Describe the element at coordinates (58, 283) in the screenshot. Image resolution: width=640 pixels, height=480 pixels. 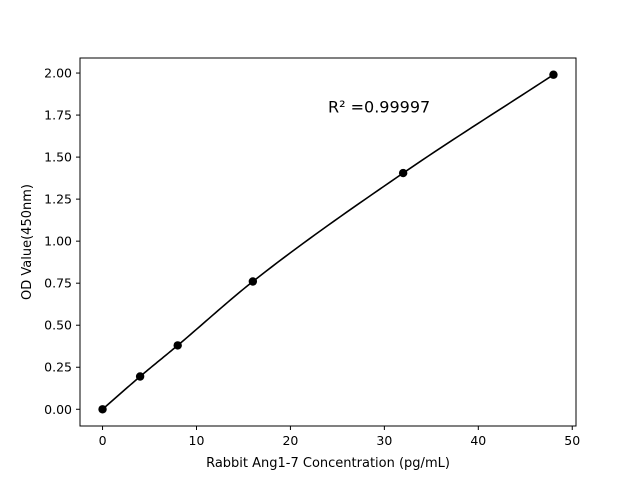
I see `y-tick-label: 0.75` at that location.